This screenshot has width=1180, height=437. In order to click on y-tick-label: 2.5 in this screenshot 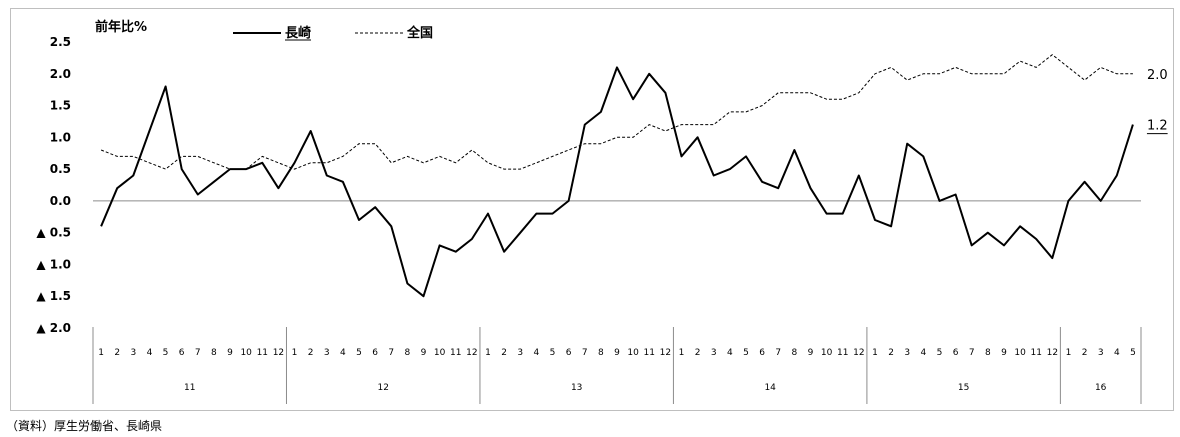, I will do `click(60, 42)`.